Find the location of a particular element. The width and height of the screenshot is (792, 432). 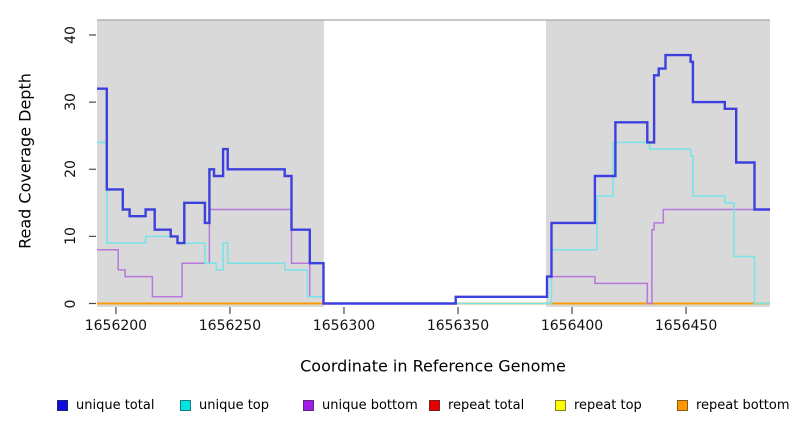

x-tick-label: 1656400 is located at coordinates (572, 326).